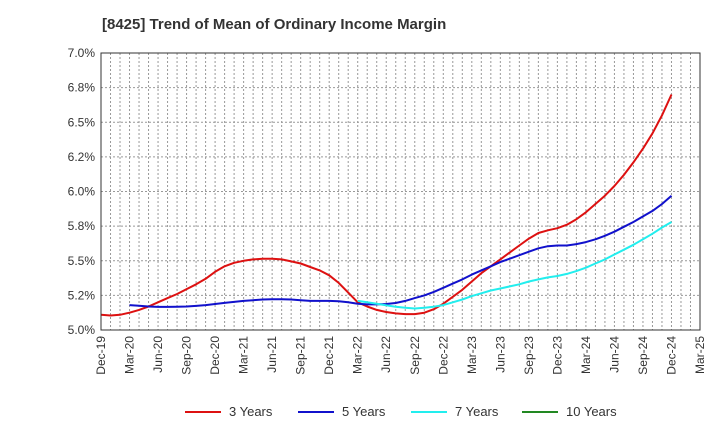  What do you see at coordinates (215, 355) in the screenshot?
I see `x-tick-label: Dec-20` at bounding box center [215, 355].